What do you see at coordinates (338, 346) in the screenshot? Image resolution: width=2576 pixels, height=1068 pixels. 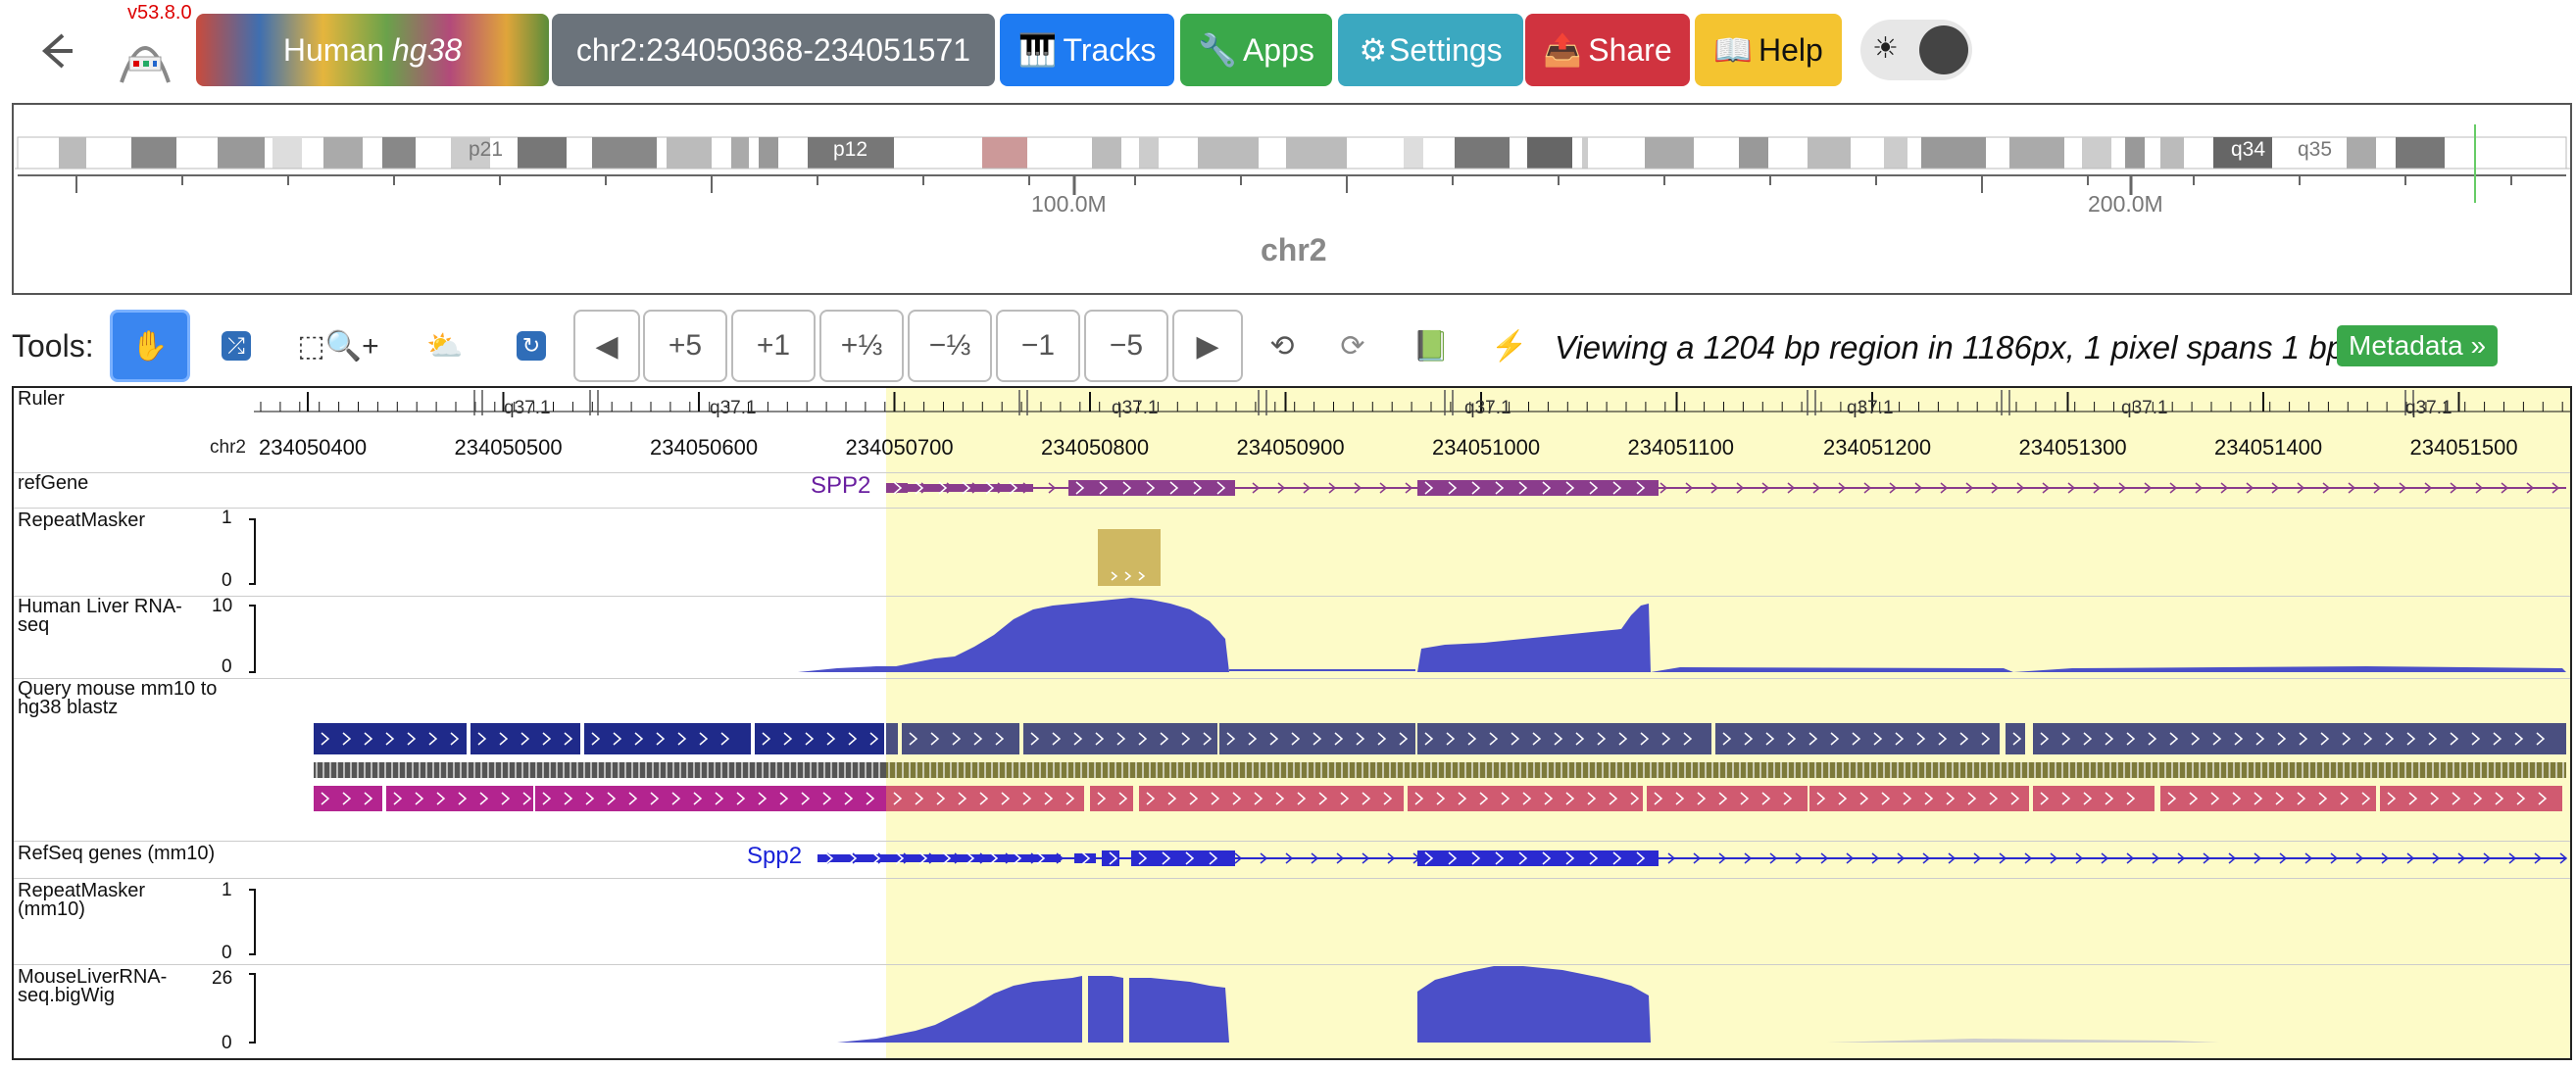 I see `region-zoom-button: ⬚🔍+` at bounding box center [338, 346].